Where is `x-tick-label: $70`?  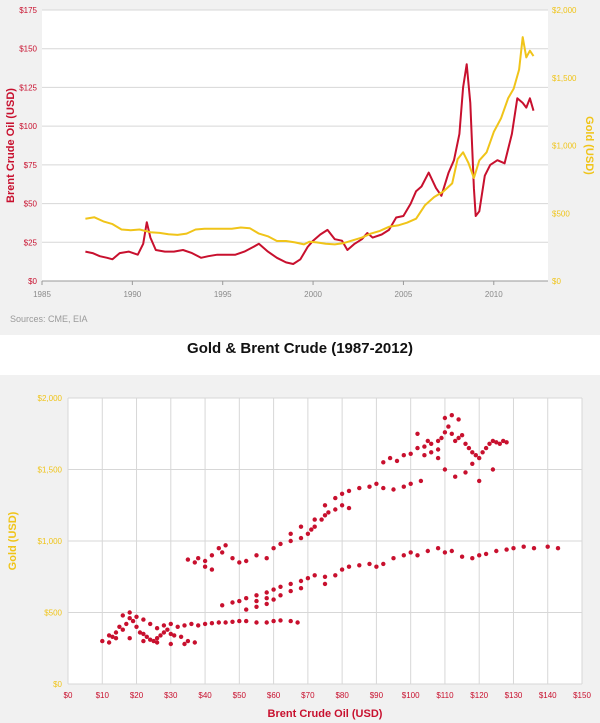 x-tick-label: $70 is located at coordinates (308, 695).